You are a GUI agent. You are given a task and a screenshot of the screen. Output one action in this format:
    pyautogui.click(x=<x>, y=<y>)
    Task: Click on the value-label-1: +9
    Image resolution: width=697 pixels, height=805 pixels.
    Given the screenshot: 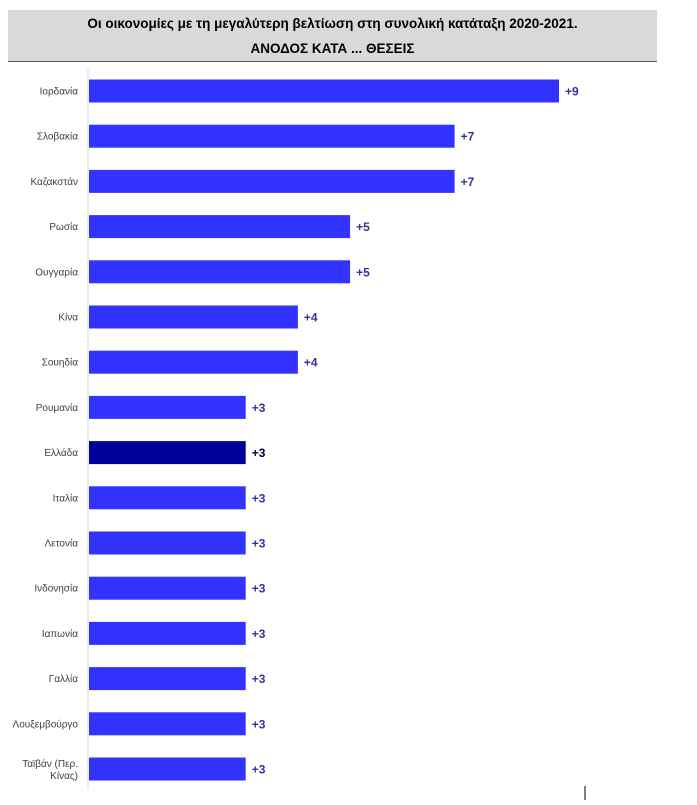 What is the action you would take?
    pyautogui.click(x=572, y=92)
    